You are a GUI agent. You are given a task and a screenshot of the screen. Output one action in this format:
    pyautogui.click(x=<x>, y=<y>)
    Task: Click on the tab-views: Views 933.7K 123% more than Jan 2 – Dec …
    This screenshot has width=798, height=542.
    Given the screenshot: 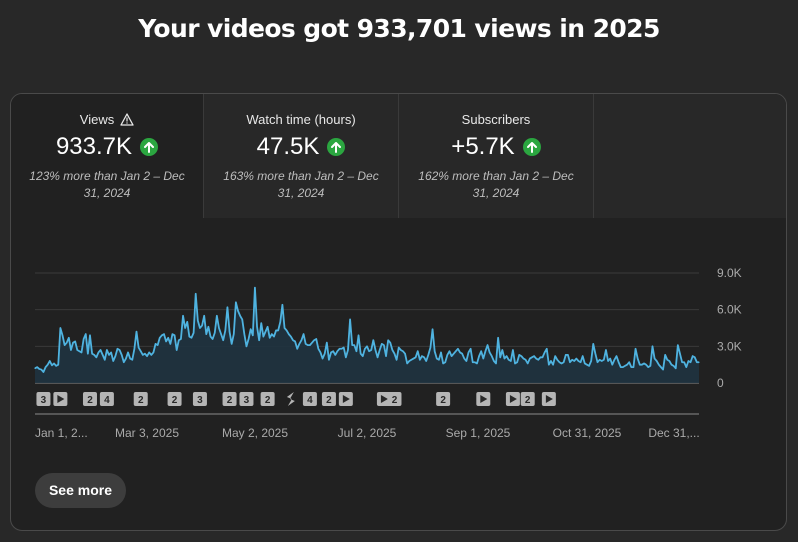 What is the action you would take?
    pyautogui.click(x=107, y=156)
    